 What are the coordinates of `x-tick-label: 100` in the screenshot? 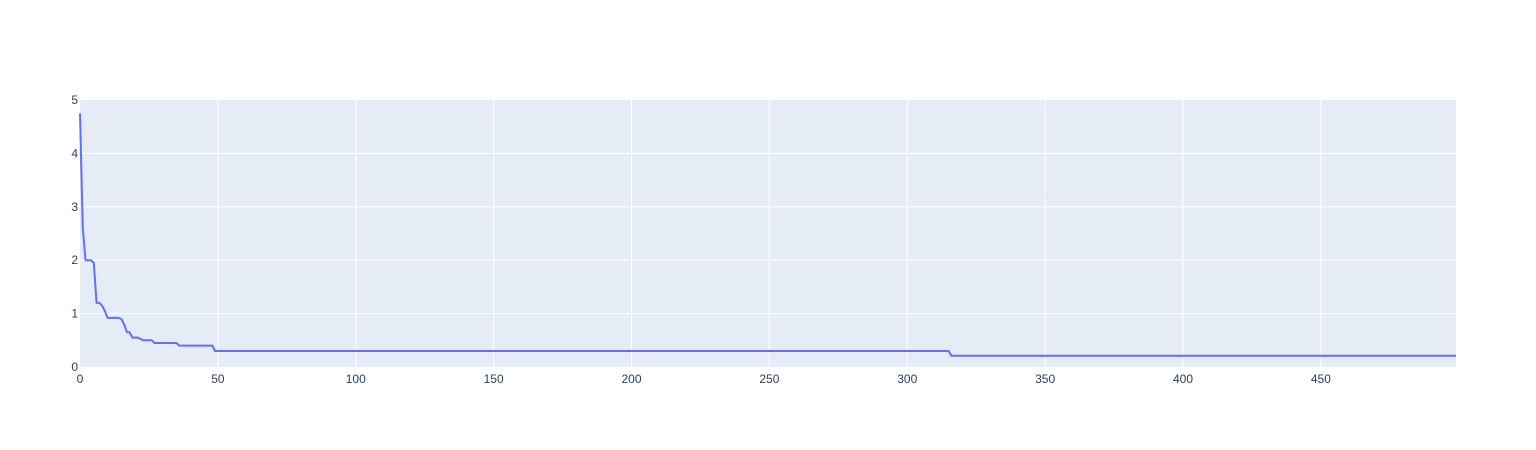 It's located at (356, 379).